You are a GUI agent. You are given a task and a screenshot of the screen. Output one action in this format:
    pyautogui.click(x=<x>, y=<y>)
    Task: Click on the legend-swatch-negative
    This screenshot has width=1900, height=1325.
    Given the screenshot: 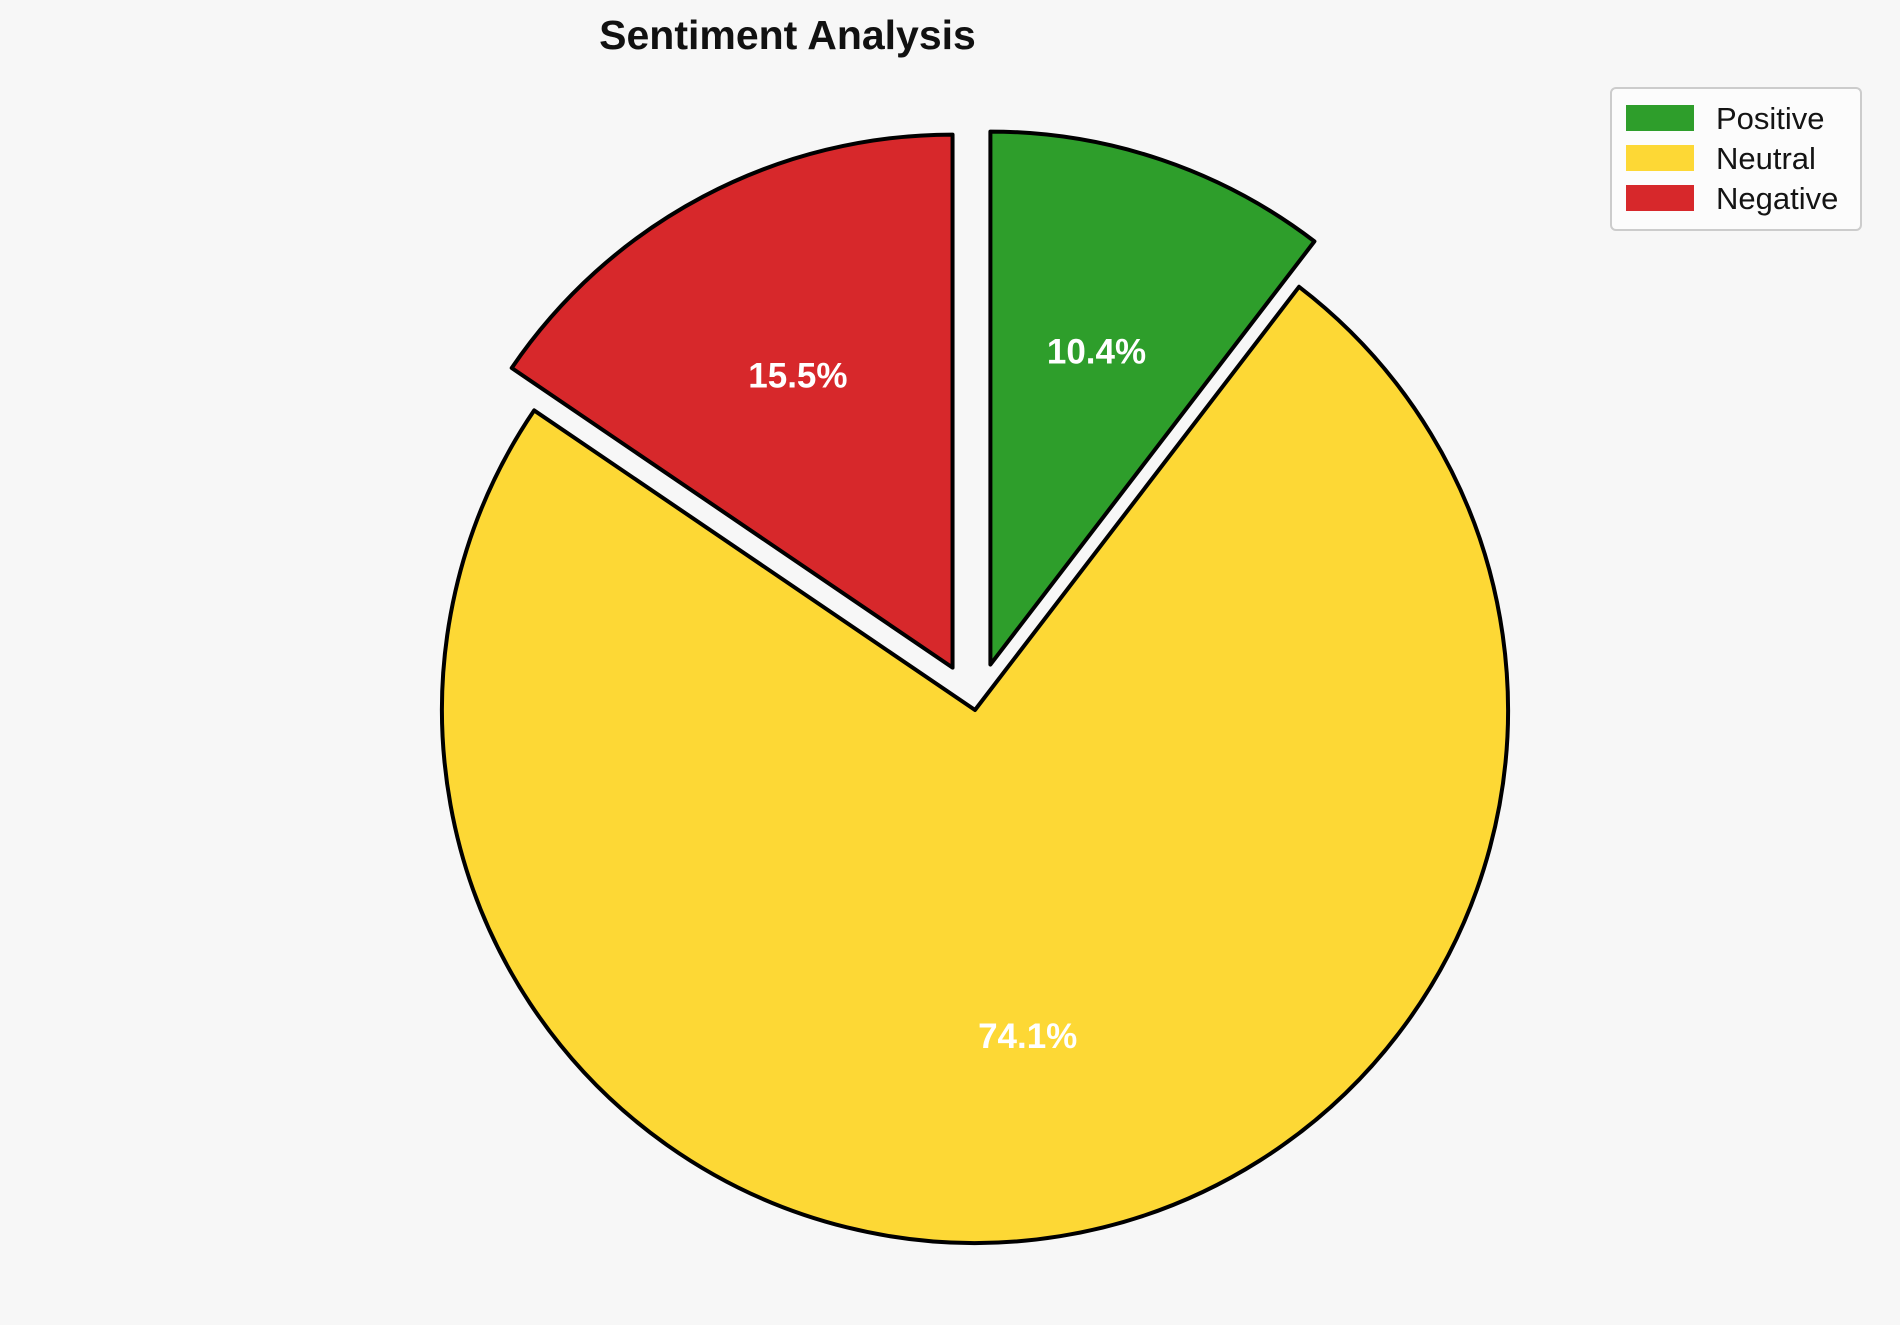 What is the action you would take?
    pyautogui.click(x=1660, y=198)
    